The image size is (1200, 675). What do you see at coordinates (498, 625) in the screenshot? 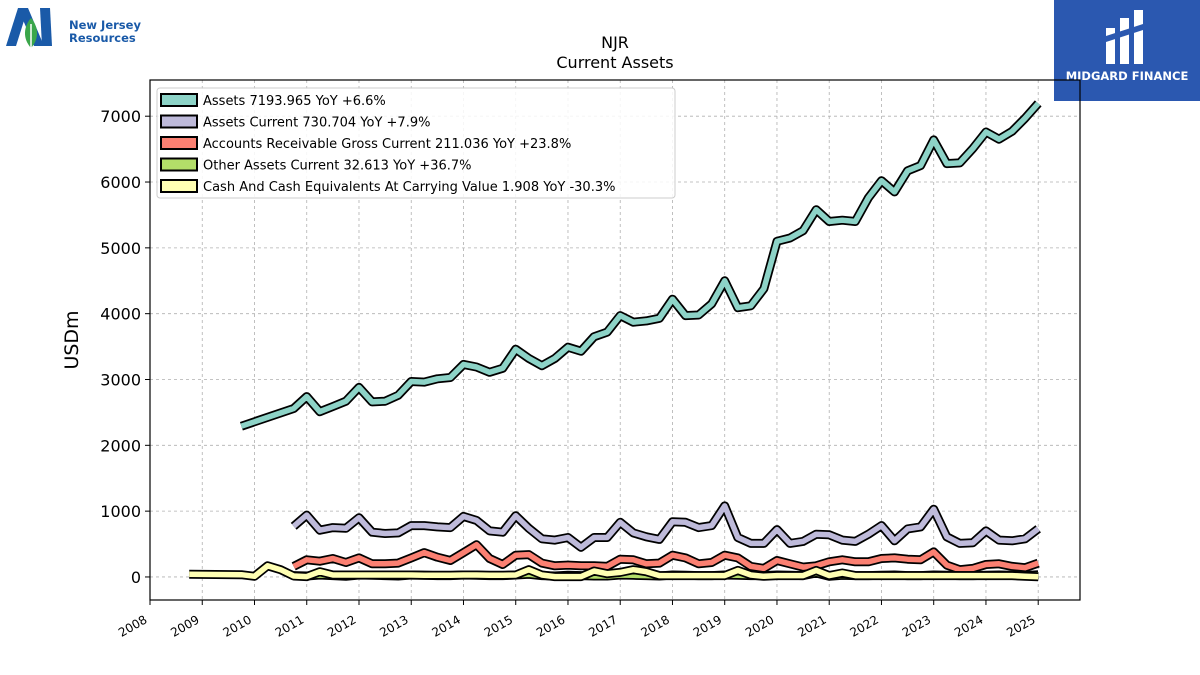
I see `x-tick-label: 2015` at bounding box center [498, 625].